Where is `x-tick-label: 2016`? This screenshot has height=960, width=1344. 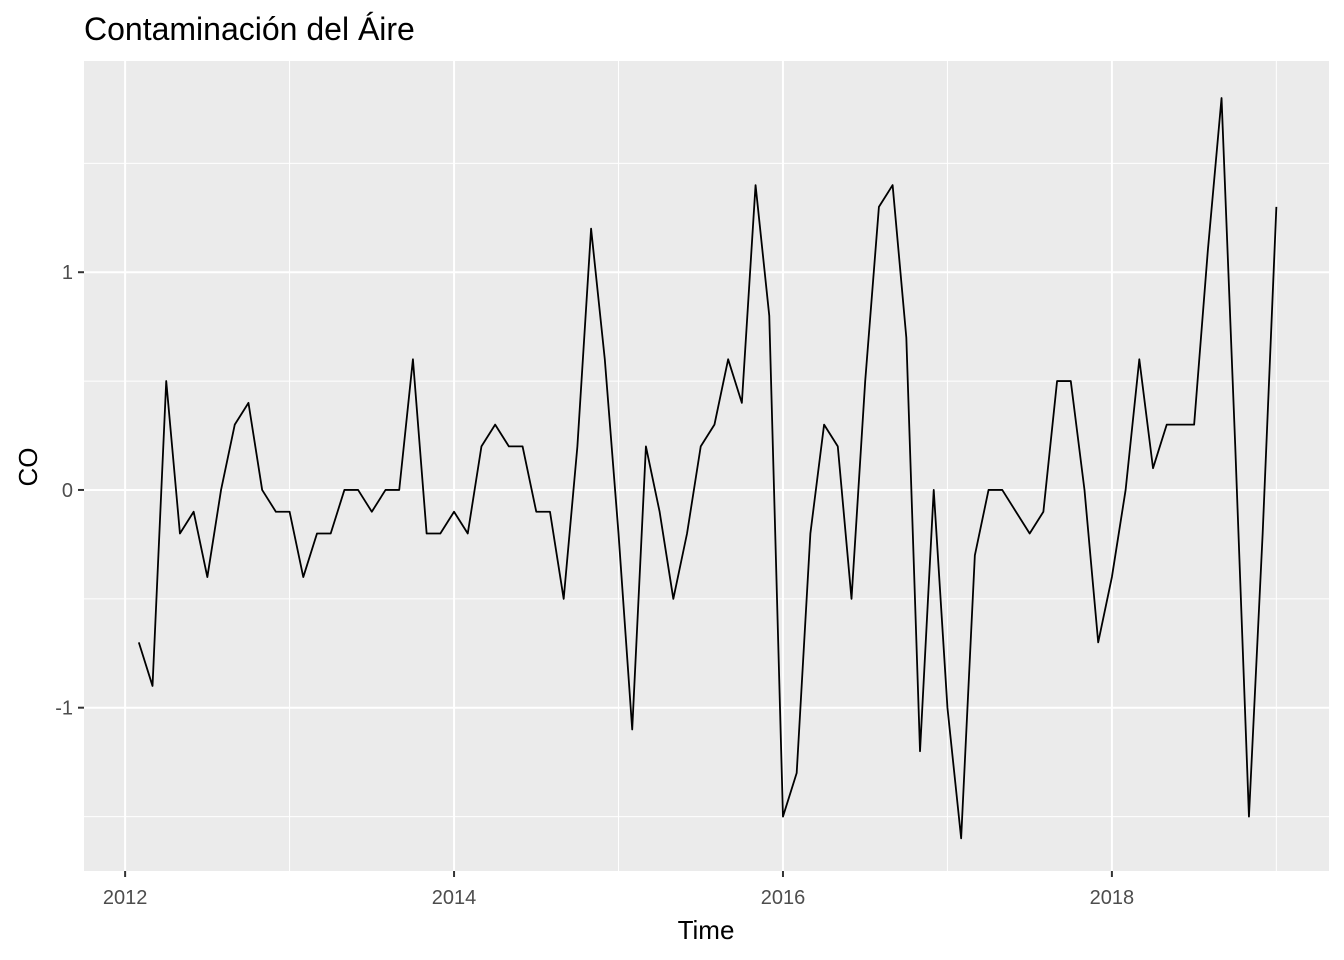
x-tick-label: 2016 is located at coordinates (783, 898).